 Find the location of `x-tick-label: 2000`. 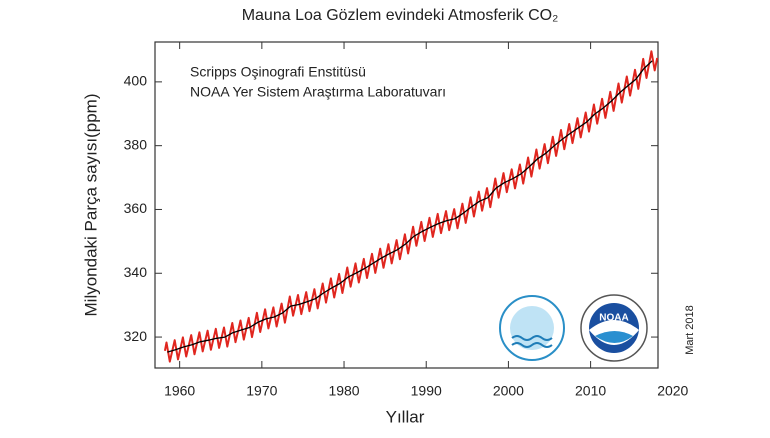

x-tick-label: 2000 is located at coordinates (508, 391).